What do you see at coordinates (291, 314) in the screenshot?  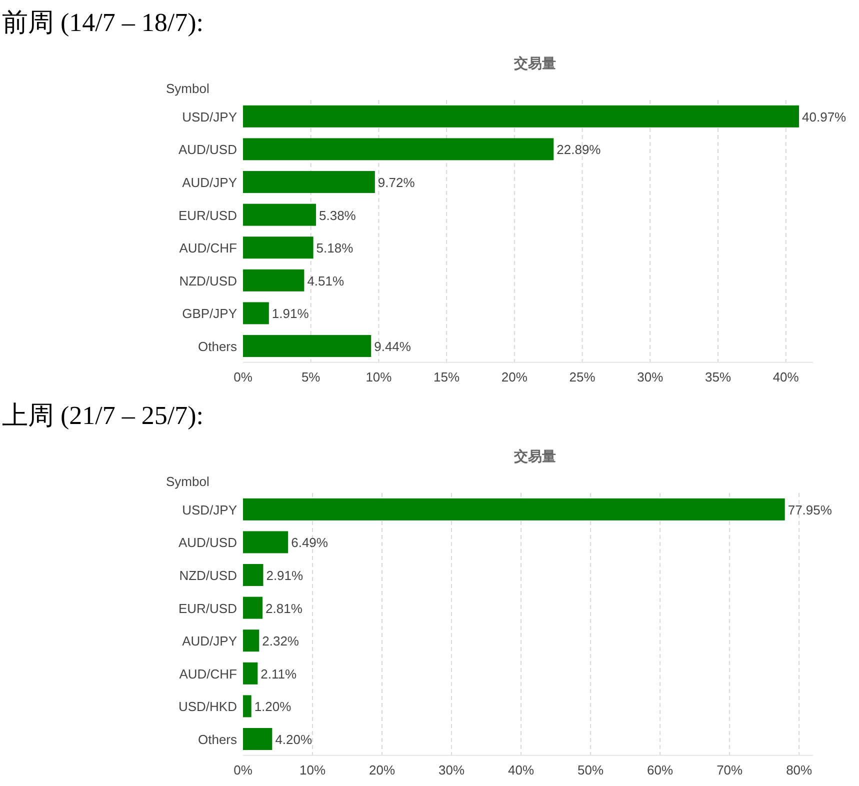 I see `data-label: 1.91%` at bounding box center [291, 314].